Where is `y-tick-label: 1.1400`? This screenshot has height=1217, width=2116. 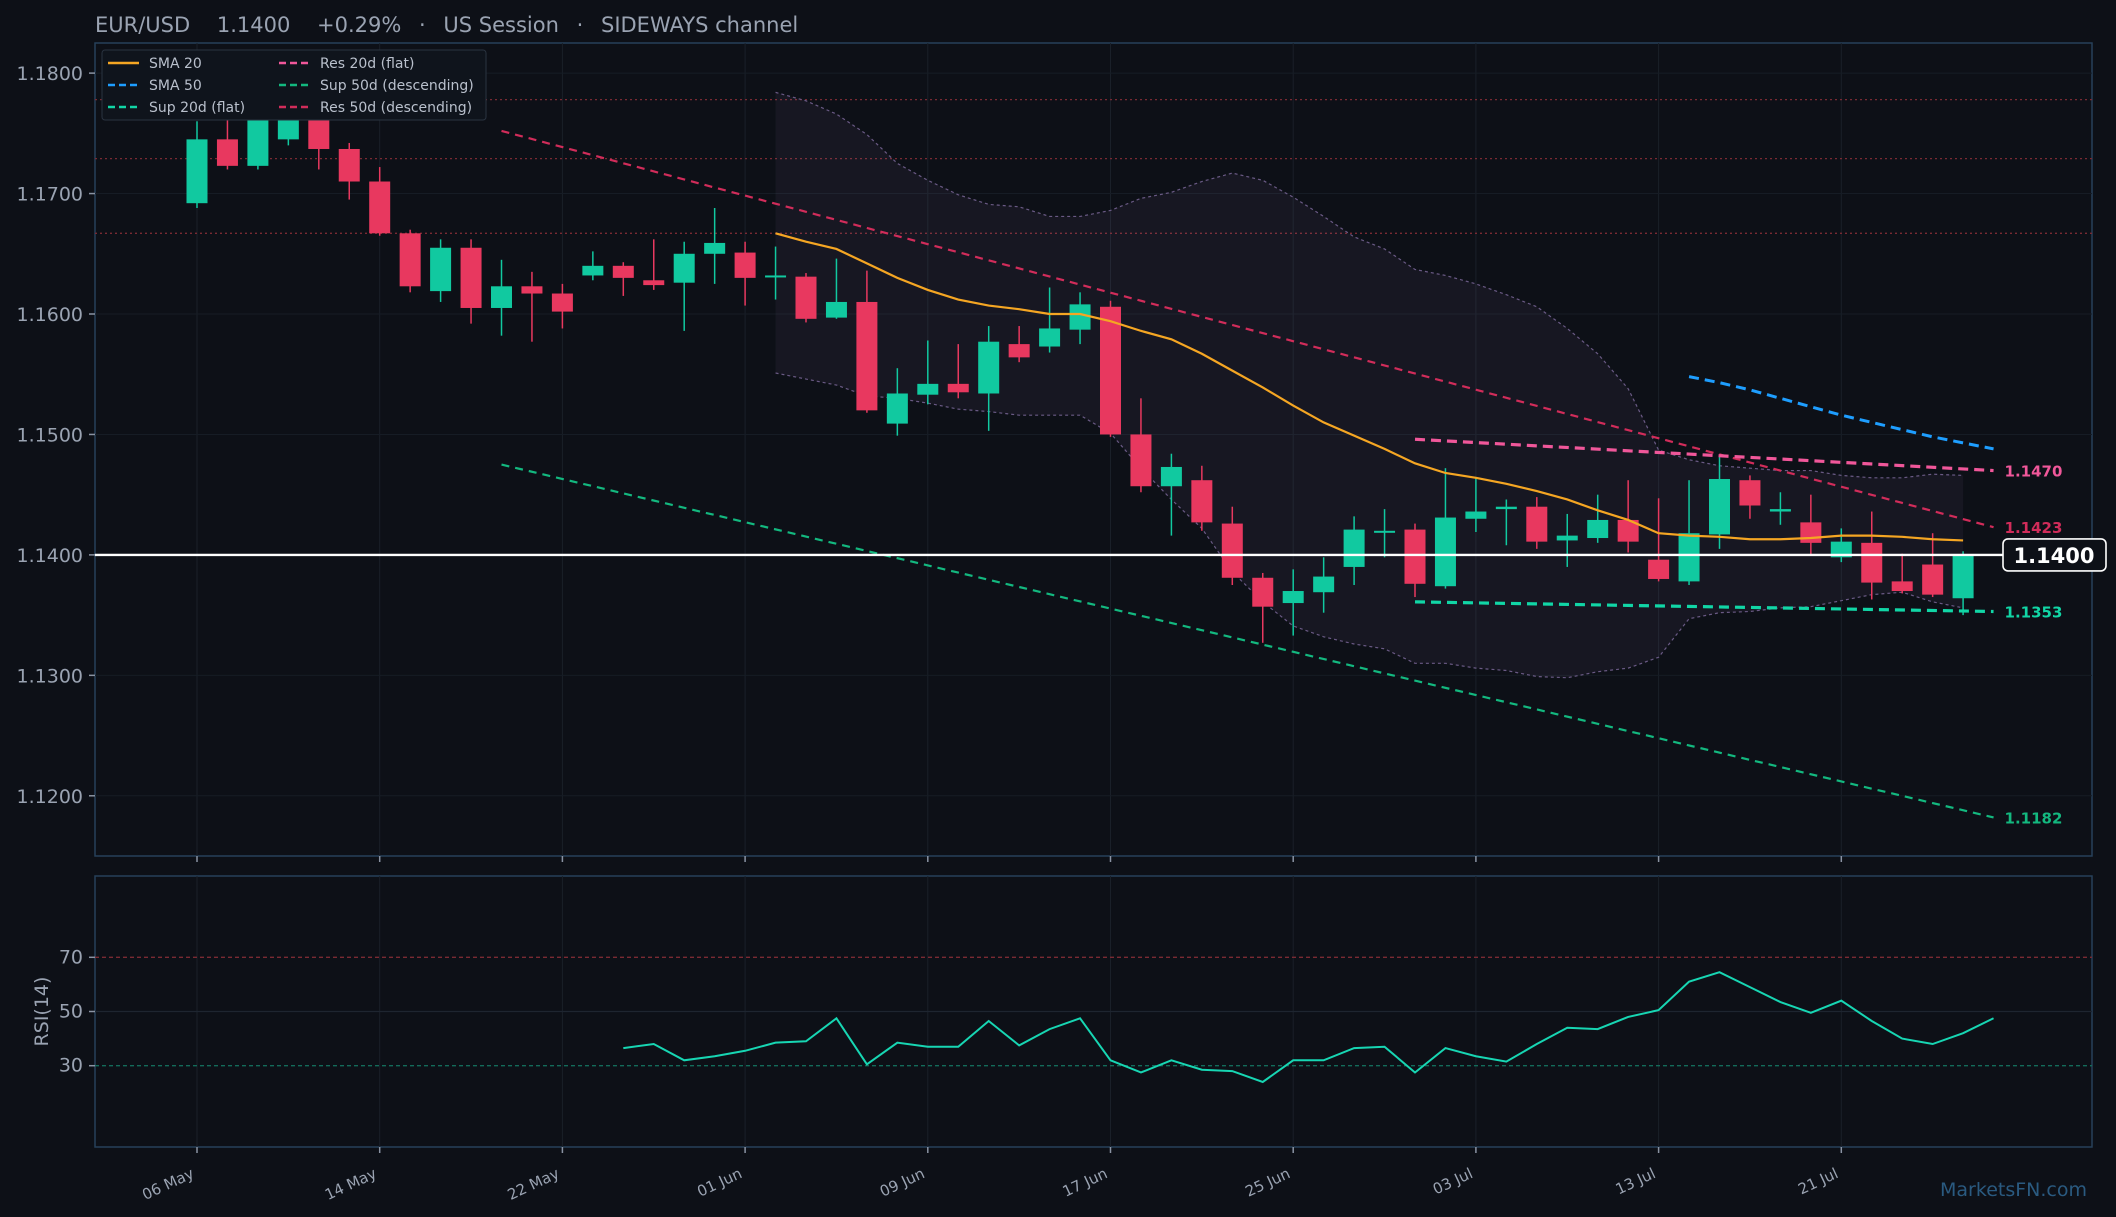
y-tick-label: 1.1400 is located at coordinates (50, 556).